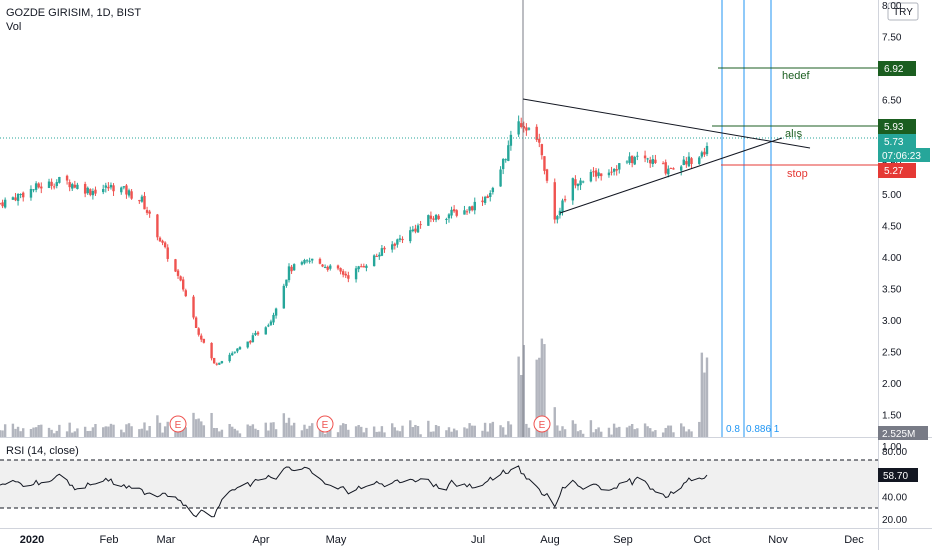 Image resolution: width=932 pixels, height=550 pixels. What do you see at coordinates (42, 451) in the screenshot?
I see `rsi-label: RSI (14, close)` at bounding box center [42, 451].